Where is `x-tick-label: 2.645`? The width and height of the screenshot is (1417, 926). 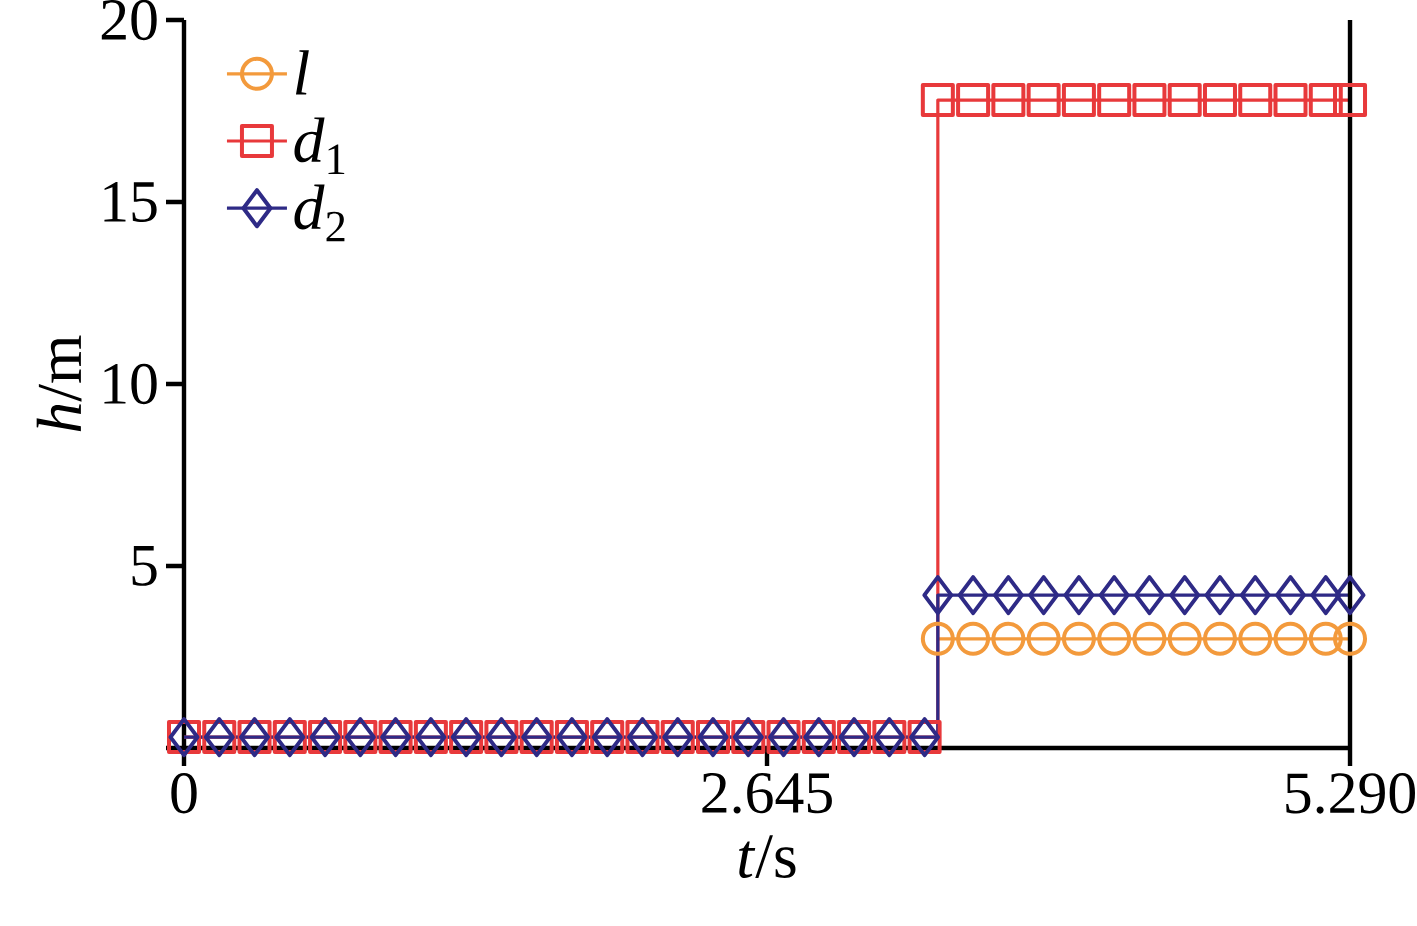
x-tick-label: 2.645 is located at coordinates (767, 793).